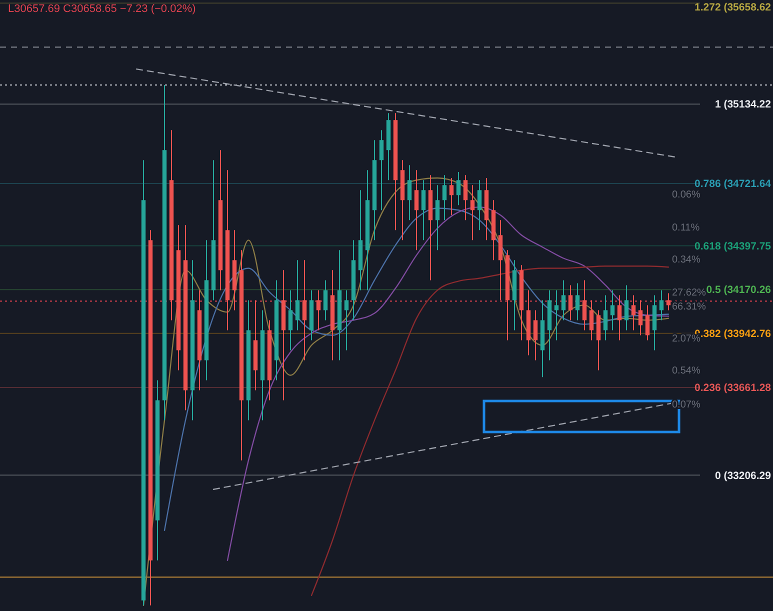  I want to click on ref-line-label: 0.5 (34170.26, so click(739, 290).